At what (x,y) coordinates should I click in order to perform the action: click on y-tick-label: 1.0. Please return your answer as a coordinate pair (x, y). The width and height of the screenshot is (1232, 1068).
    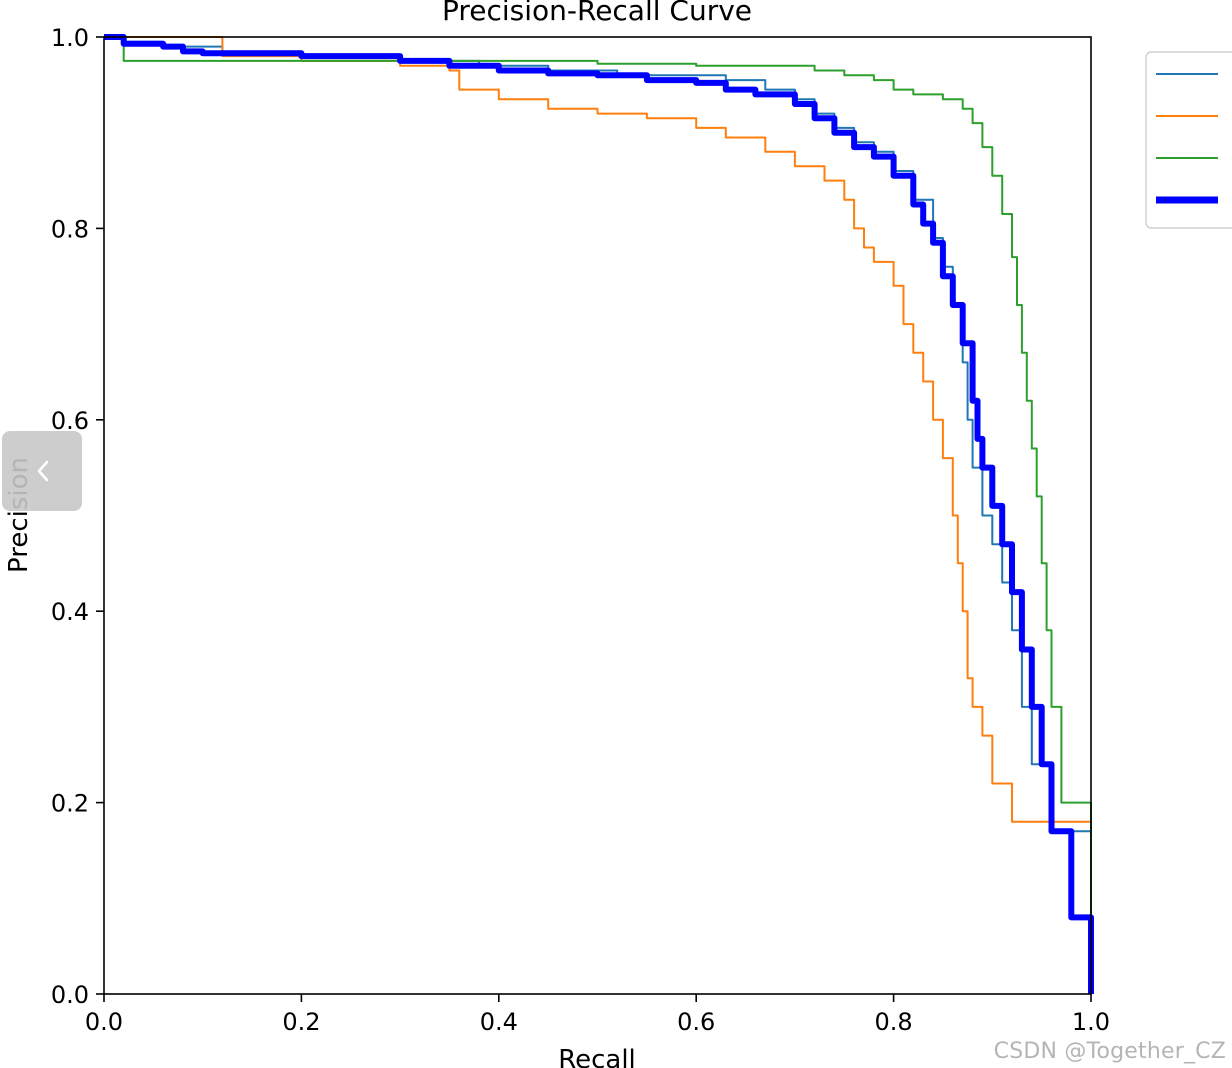
    Looking at the image, I should click on (70, 38).